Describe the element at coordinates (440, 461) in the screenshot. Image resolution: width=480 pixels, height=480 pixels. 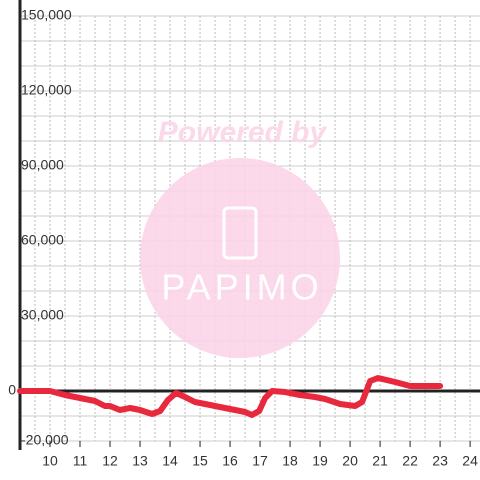
I see `x-tick-label: 23` at that location.